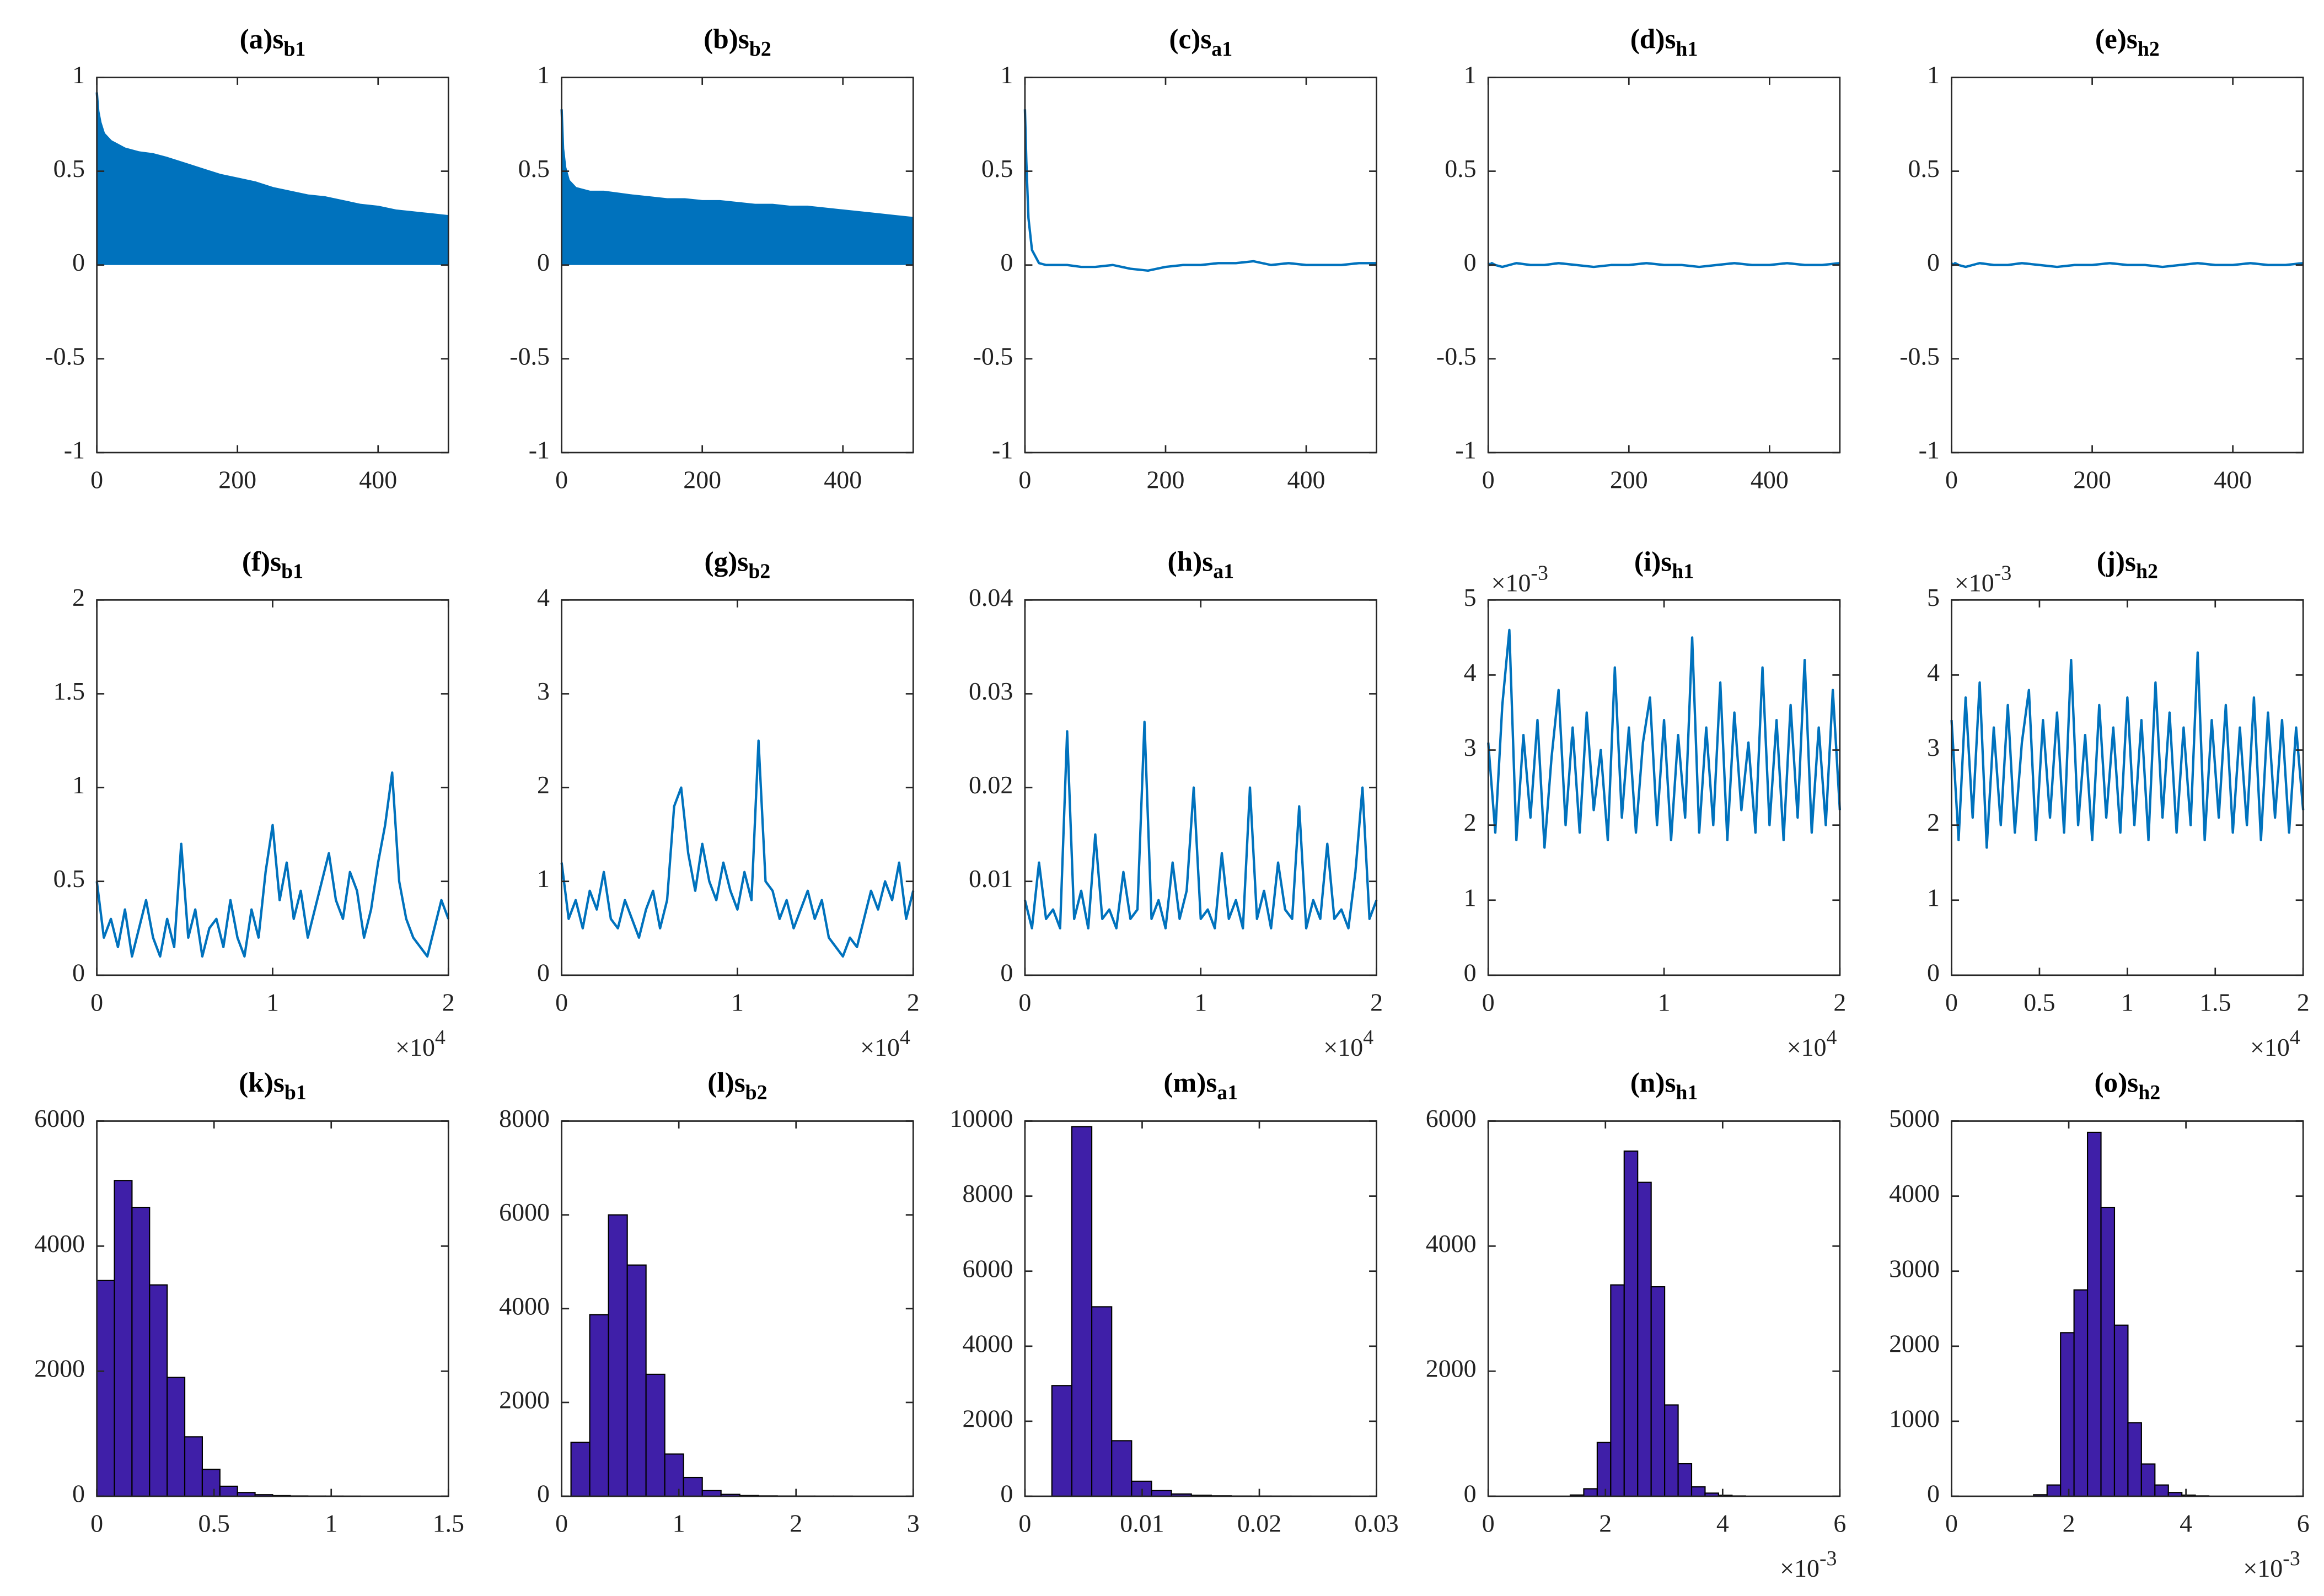 This screenshot has width=2324, height=1596. I want to click on x-tick-label: 0.01, so click(1142, 1523).